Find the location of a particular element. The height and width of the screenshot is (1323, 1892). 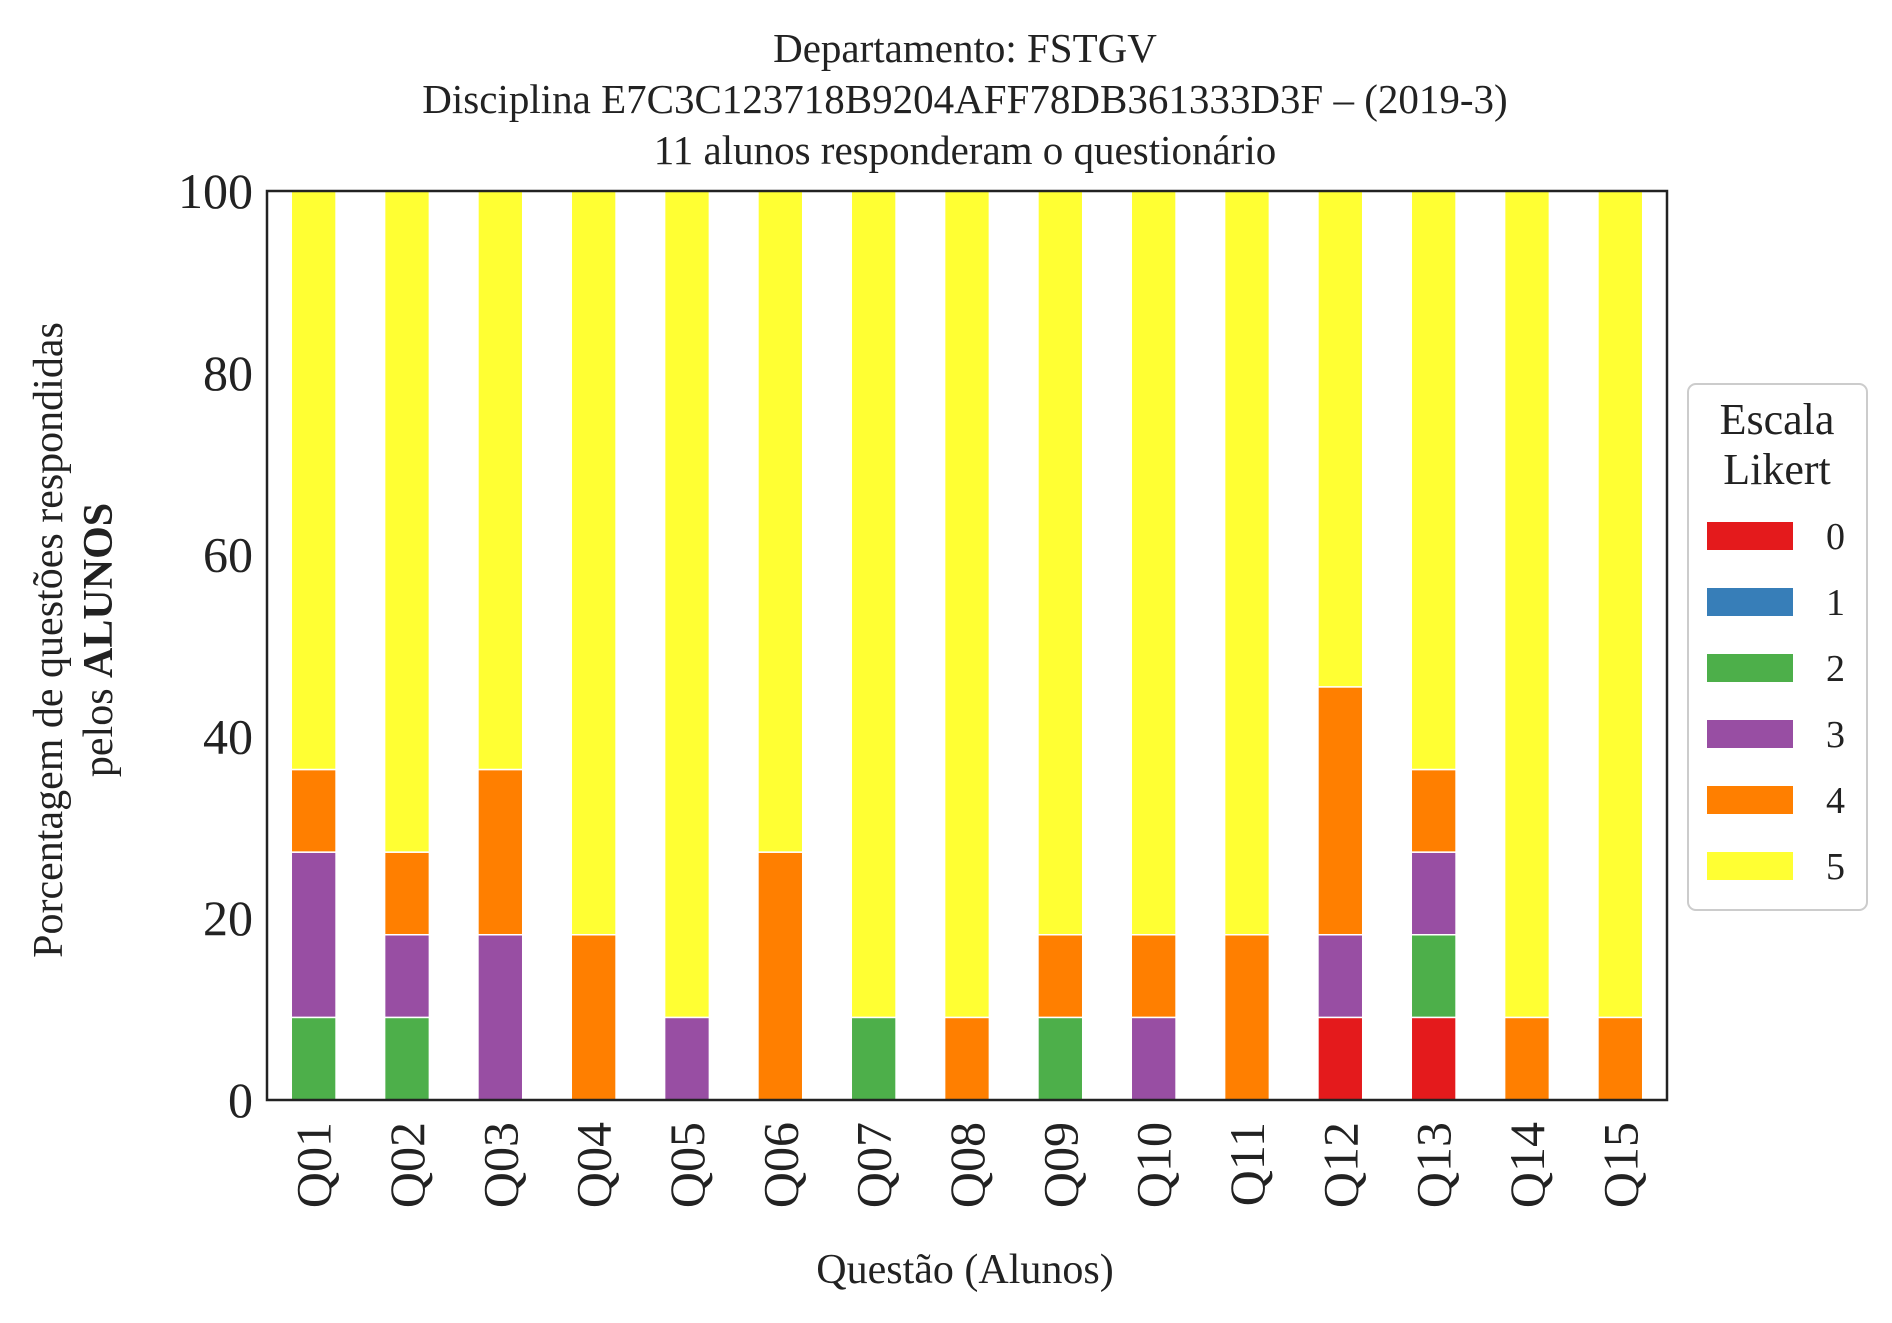

legend-item-0: 0 is located at coordinates (1776, 537).